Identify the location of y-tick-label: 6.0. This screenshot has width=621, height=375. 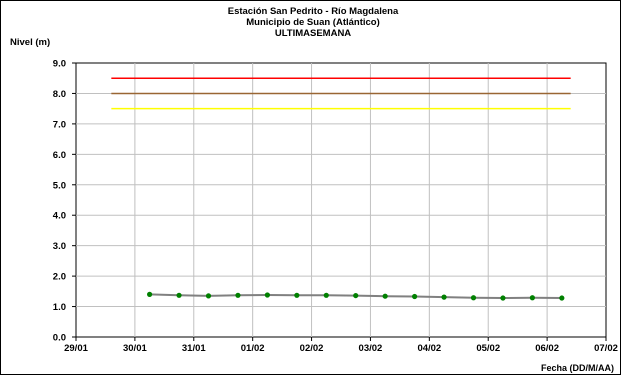
(59, 155).